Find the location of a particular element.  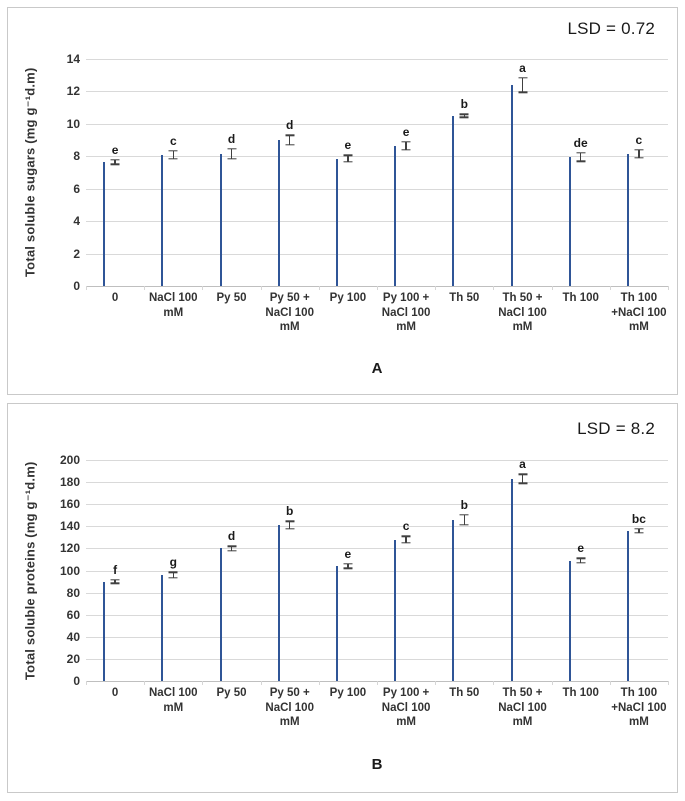

x-axis-category-label: Th 100 is located at coordinates (580, 298).